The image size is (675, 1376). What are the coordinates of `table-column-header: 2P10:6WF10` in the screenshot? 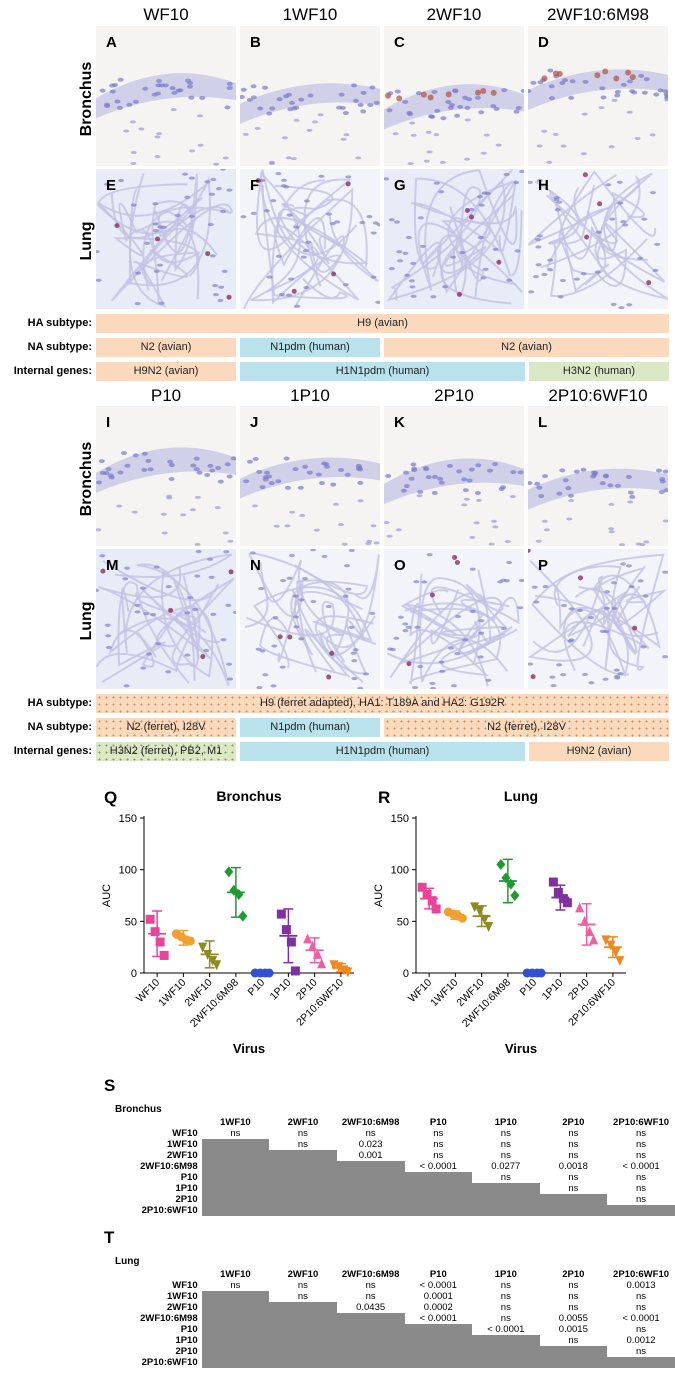 It's located at (641, 1274).